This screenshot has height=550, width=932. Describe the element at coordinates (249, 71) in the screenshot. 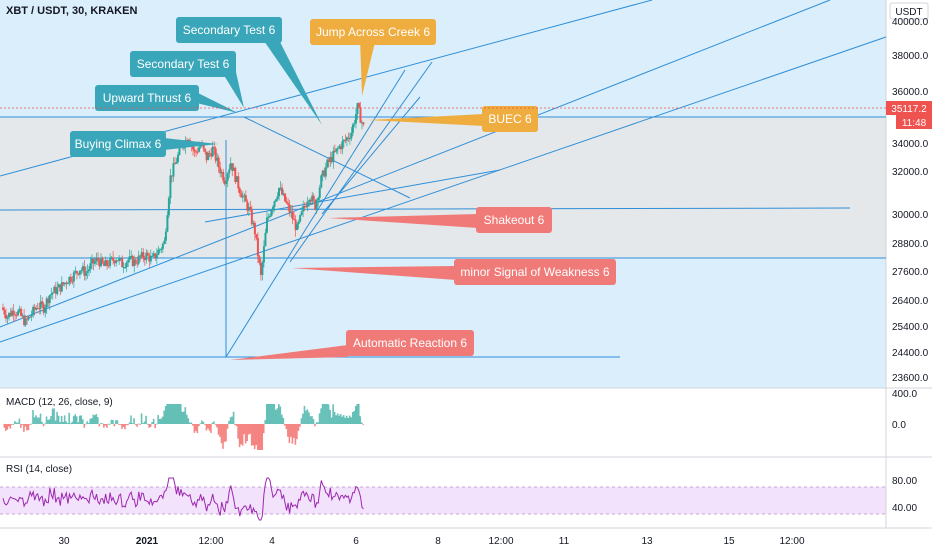

I see `callout-secondary-test-top: Secondary Test 6` at that location.